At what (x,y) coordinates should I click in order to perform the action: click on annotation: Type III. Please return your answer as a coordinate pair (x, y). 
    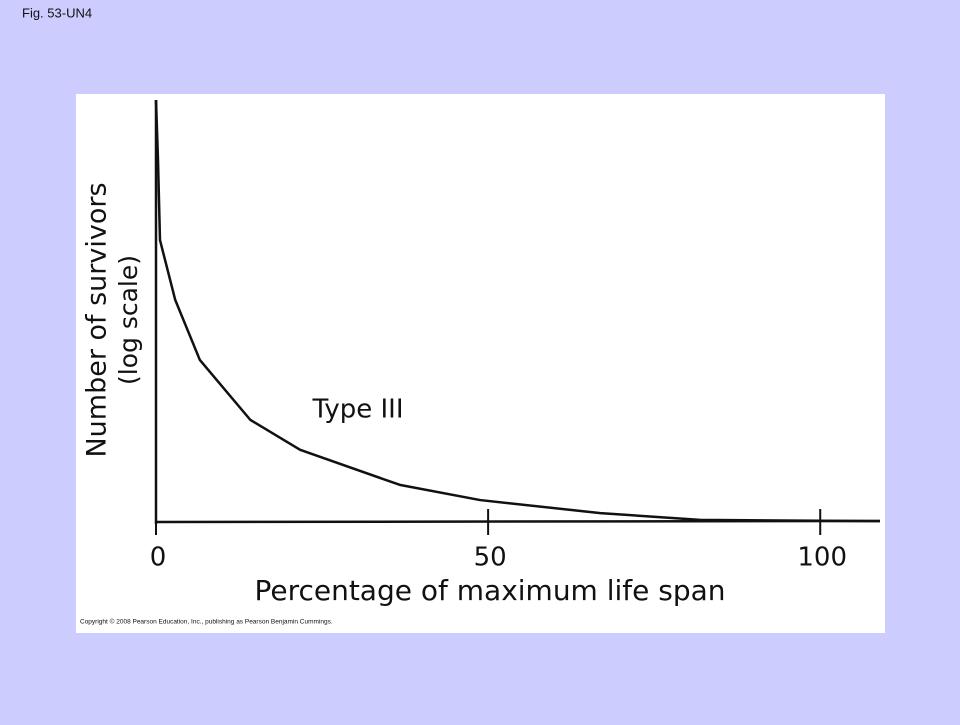
    Looking at the image, I should click on (358, 410).